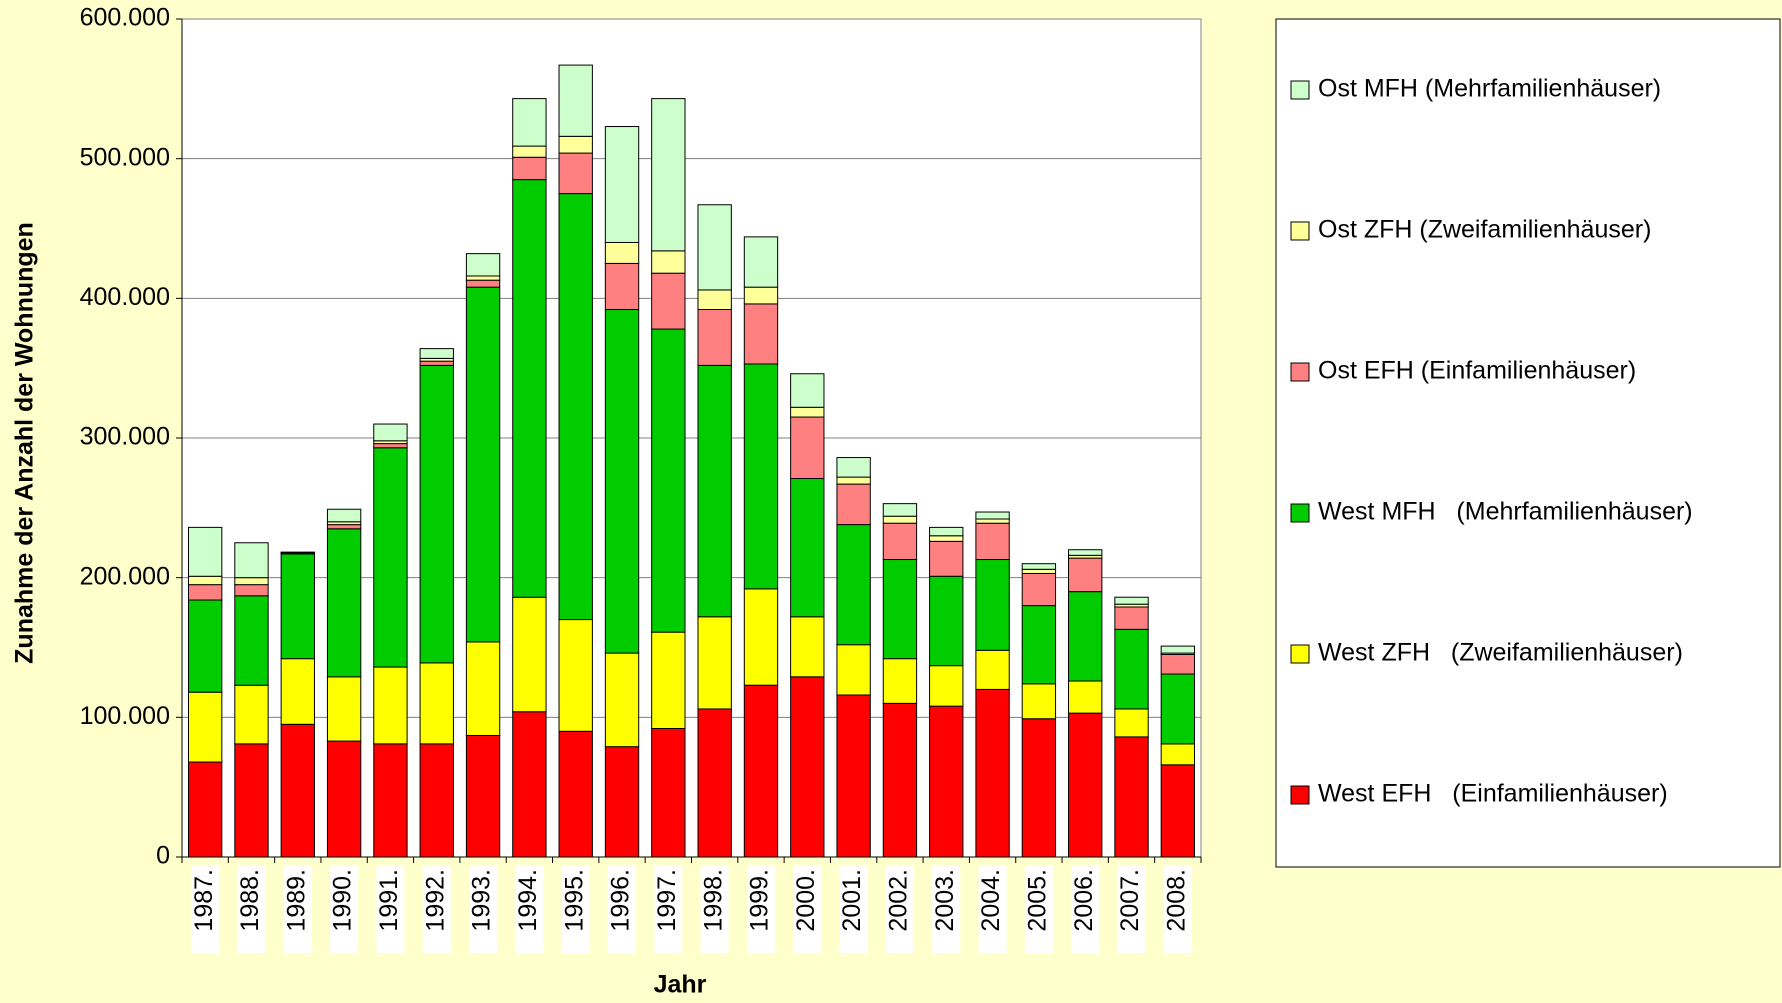  What do you see at coordinates (1037, 900) in the screenshot?
I see `x-tick-label: 2005.` at bounding box center [1037, 900].